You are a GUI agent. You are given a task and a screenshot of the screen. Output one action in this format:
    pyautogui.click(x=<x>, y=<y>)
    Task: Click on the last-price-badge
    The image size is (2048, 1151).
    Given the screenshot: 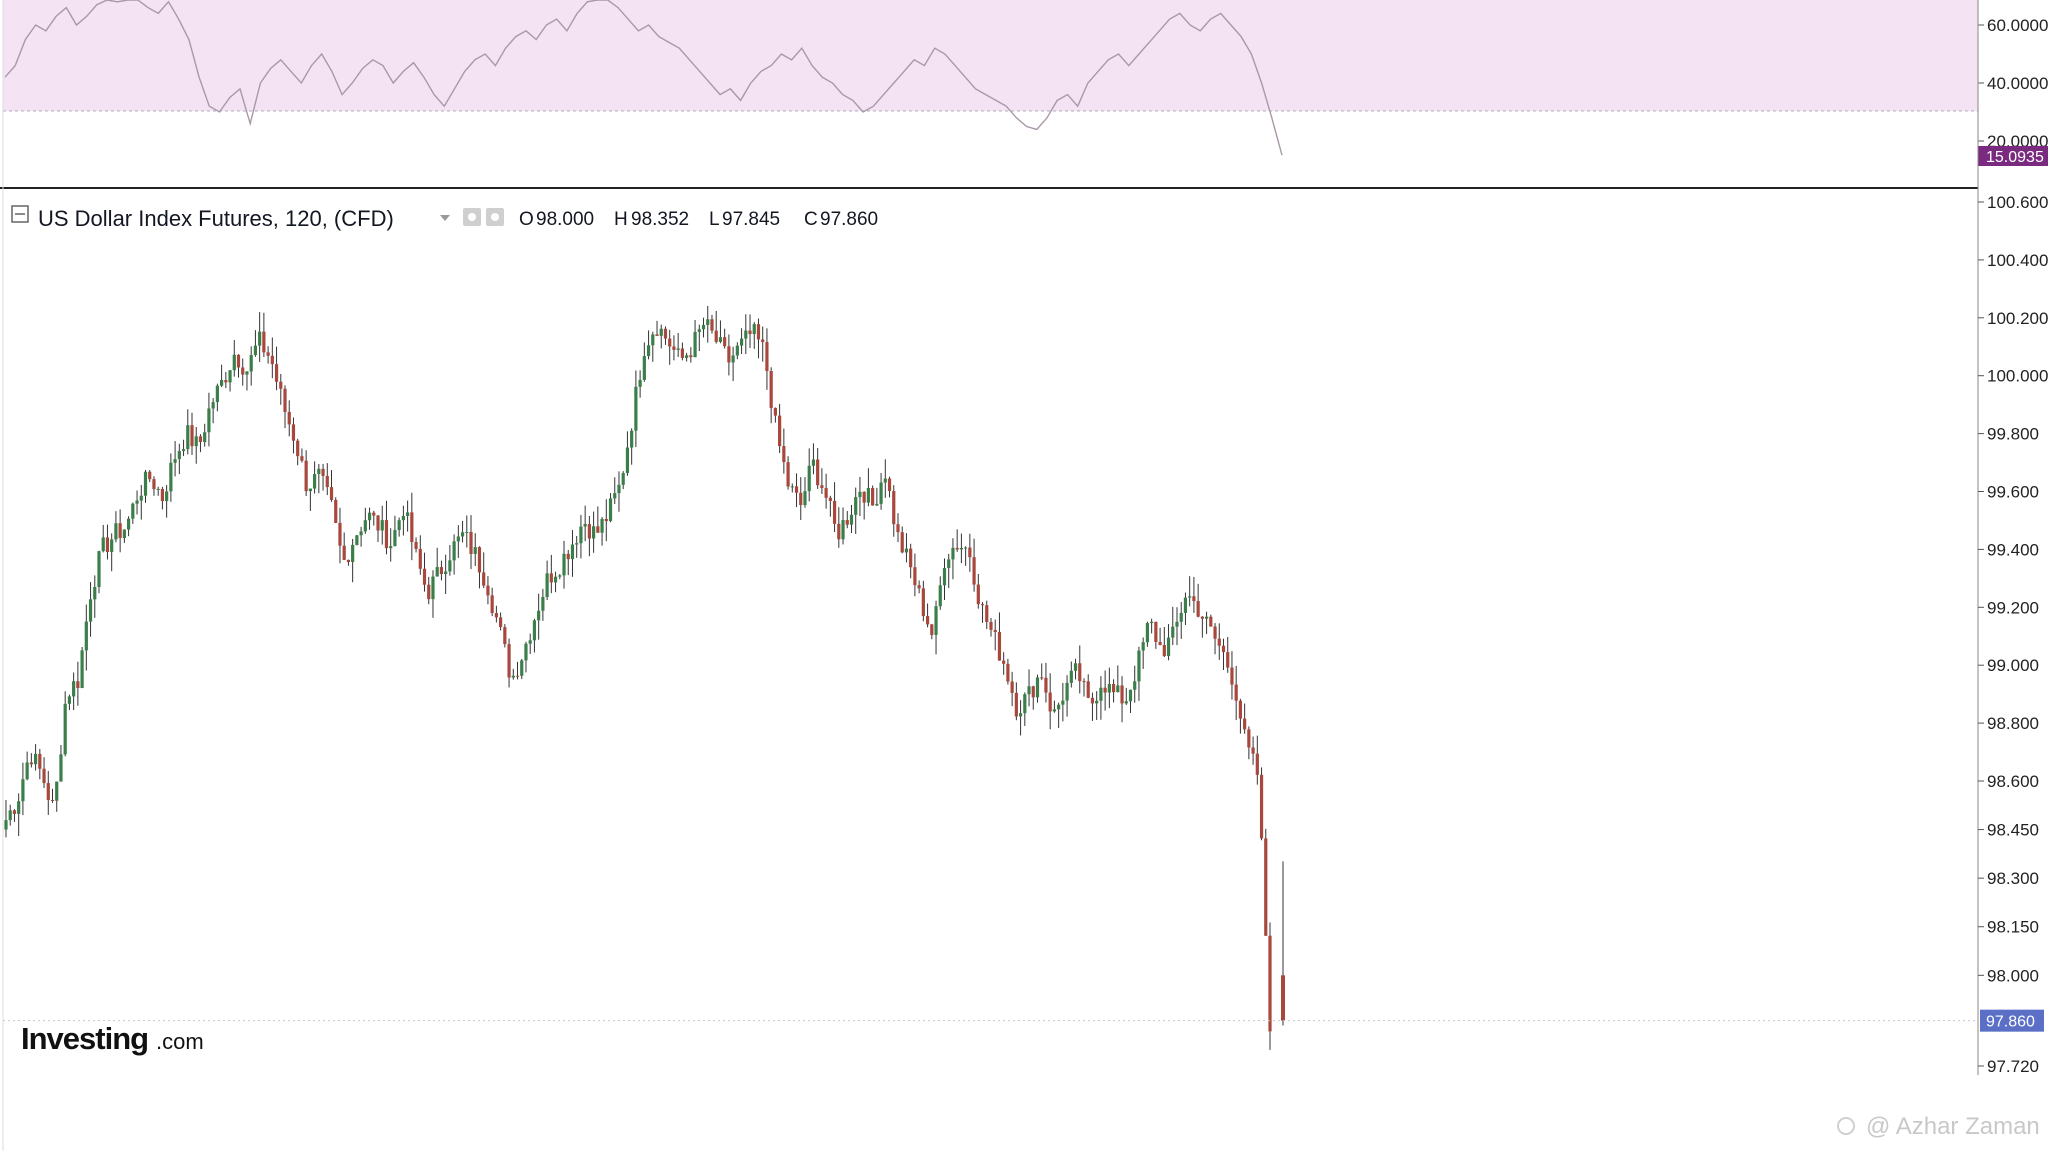 What is the action you would take?
    pyautogui.click(x=2012, y=1020)
    